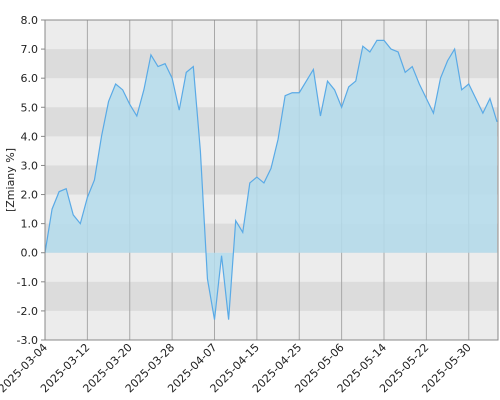  Describe the element at coordinates (30, 165) in the screenshot. I see `y-tick-label: 3.0` at that location.